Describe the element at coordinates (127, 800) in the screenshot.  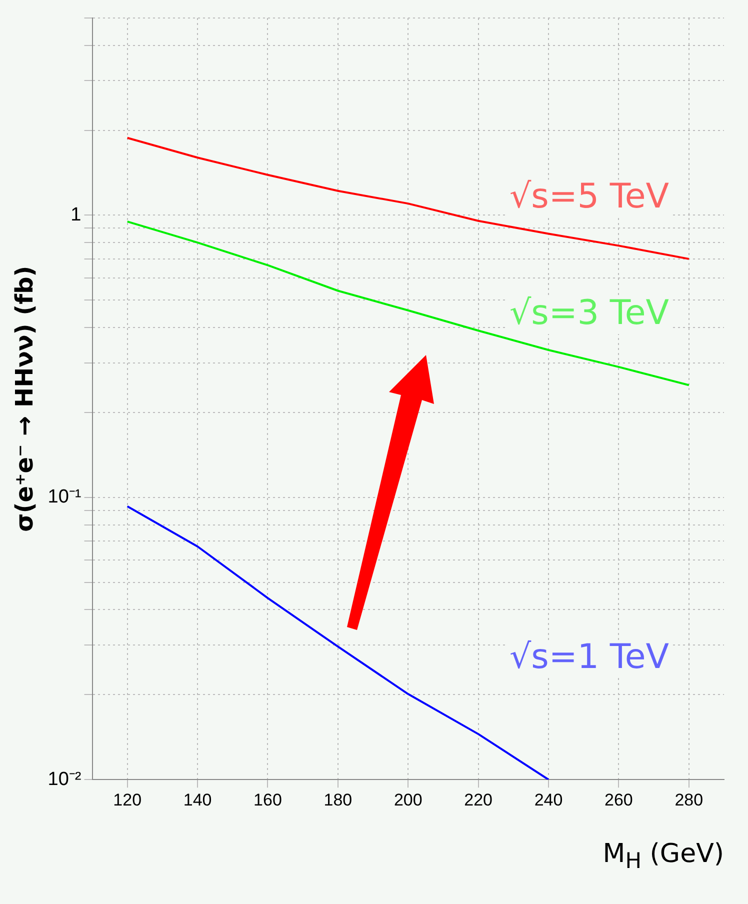
I see `x-tick-label: 120` at that location.